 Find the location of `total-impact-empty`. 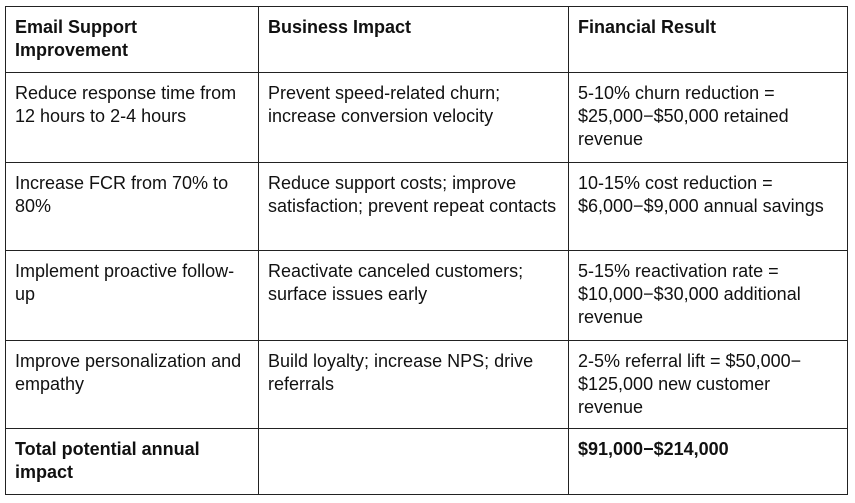

total-impact-empty is located at coordinates (413, 461).